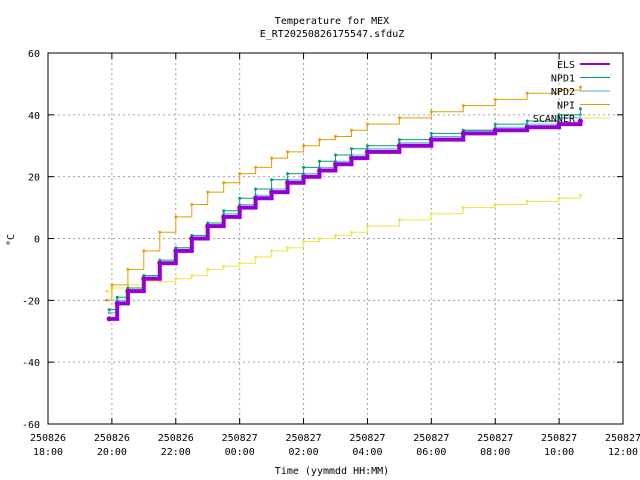  Describe the element at coordinates (343, 243) in the screenshot. I see `series-line-scanner` at that location.